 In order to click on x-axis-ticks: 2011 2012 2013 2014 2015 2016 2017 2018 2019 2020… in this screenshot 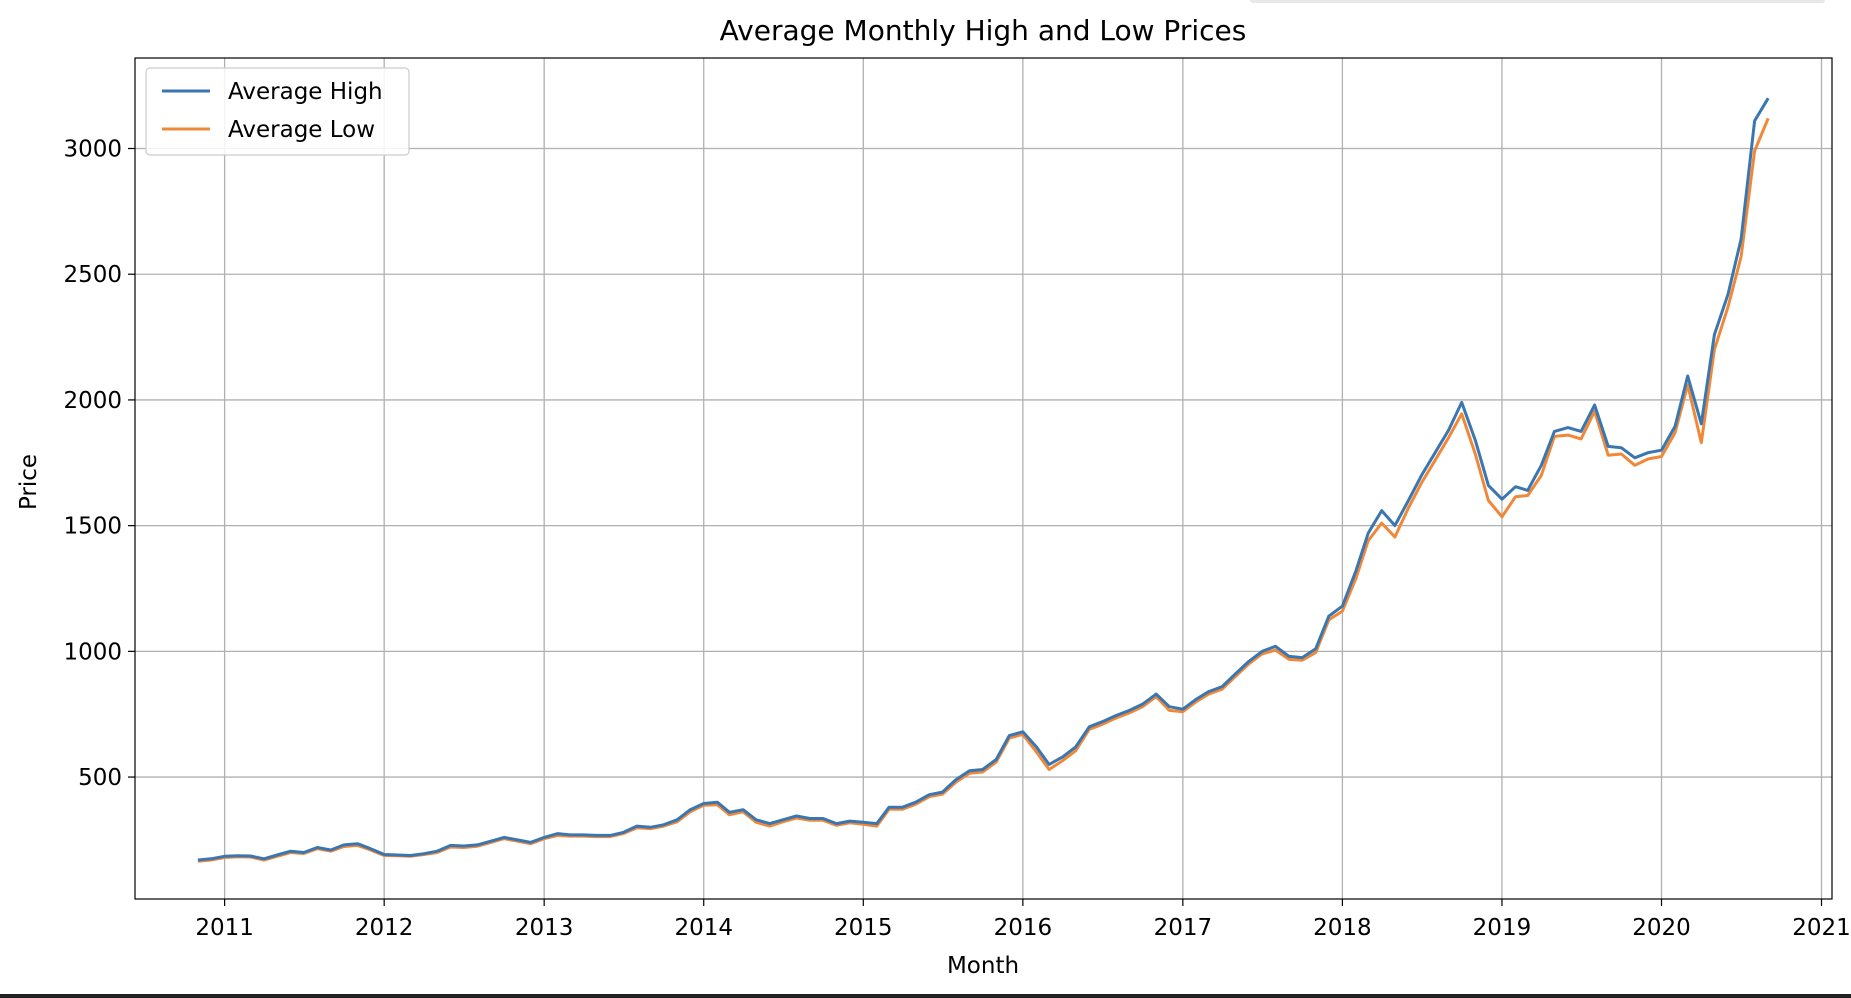, I will do `click(1023, 920)`.